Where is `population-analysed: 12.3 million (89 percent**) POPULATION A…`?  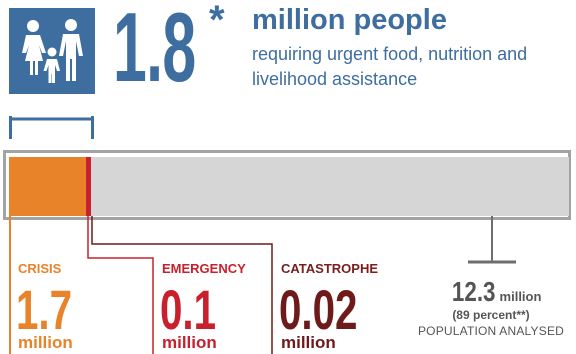
population-analysed: 12.3 million (89 percent**) POPULATION A… is located at coordinates (491, 307).